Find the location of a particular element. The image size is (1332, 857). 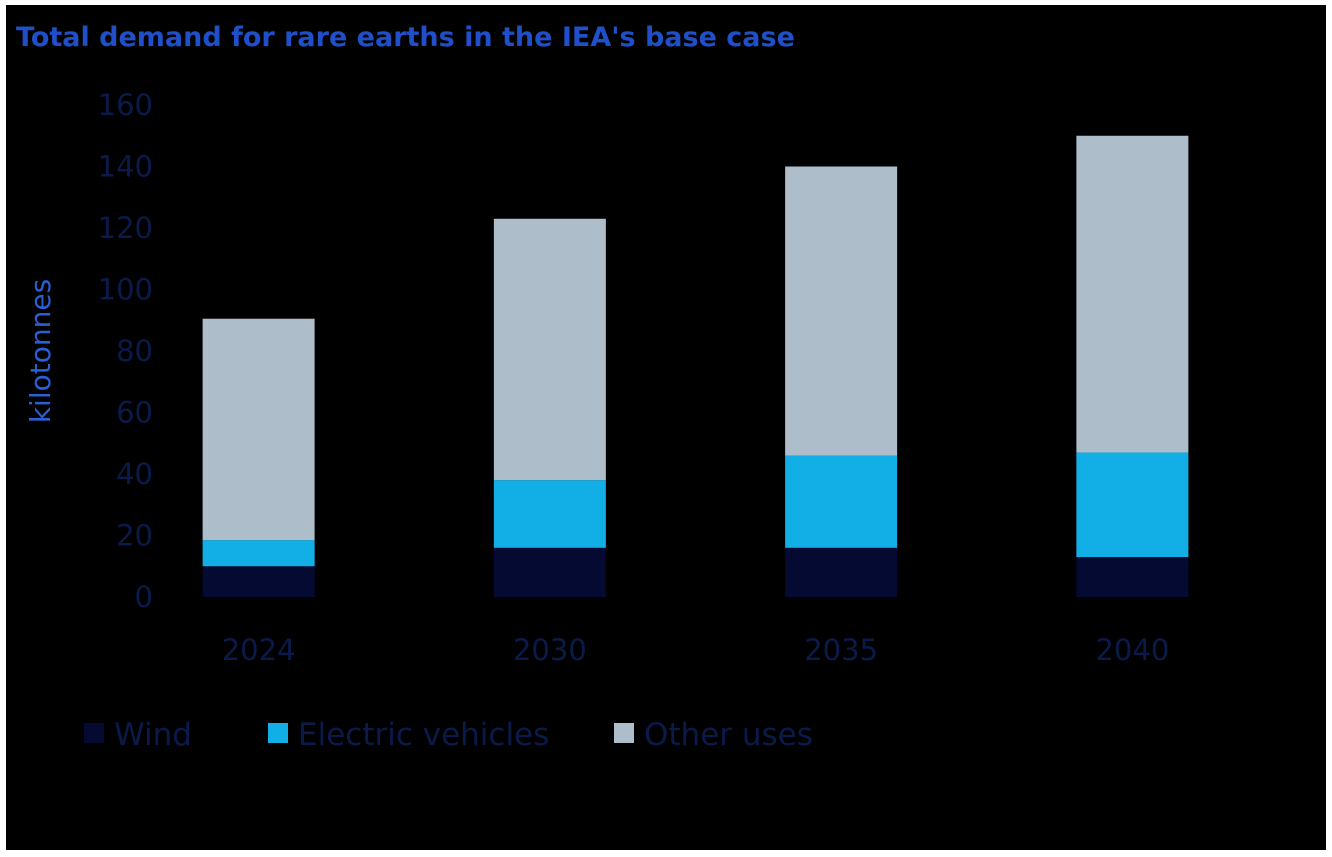

bar-segment-wind-2035 is located at coordinates (841, 572).